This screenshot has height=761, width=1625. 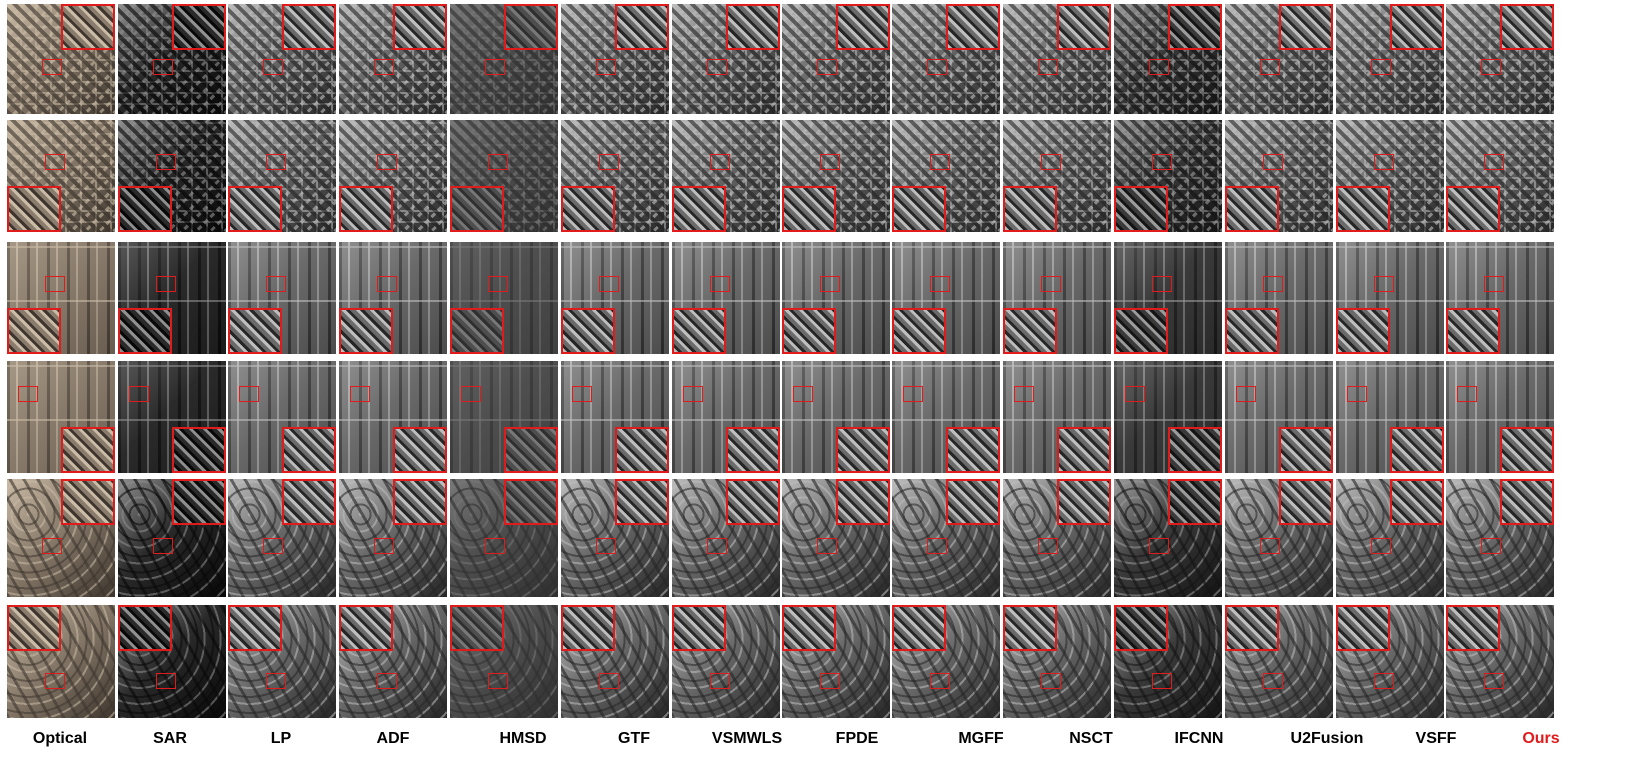 What do you see at coordinates (393, 738) in the screenshot?
I see `column-label-adf: ADF` at bounding box center [393, 738].